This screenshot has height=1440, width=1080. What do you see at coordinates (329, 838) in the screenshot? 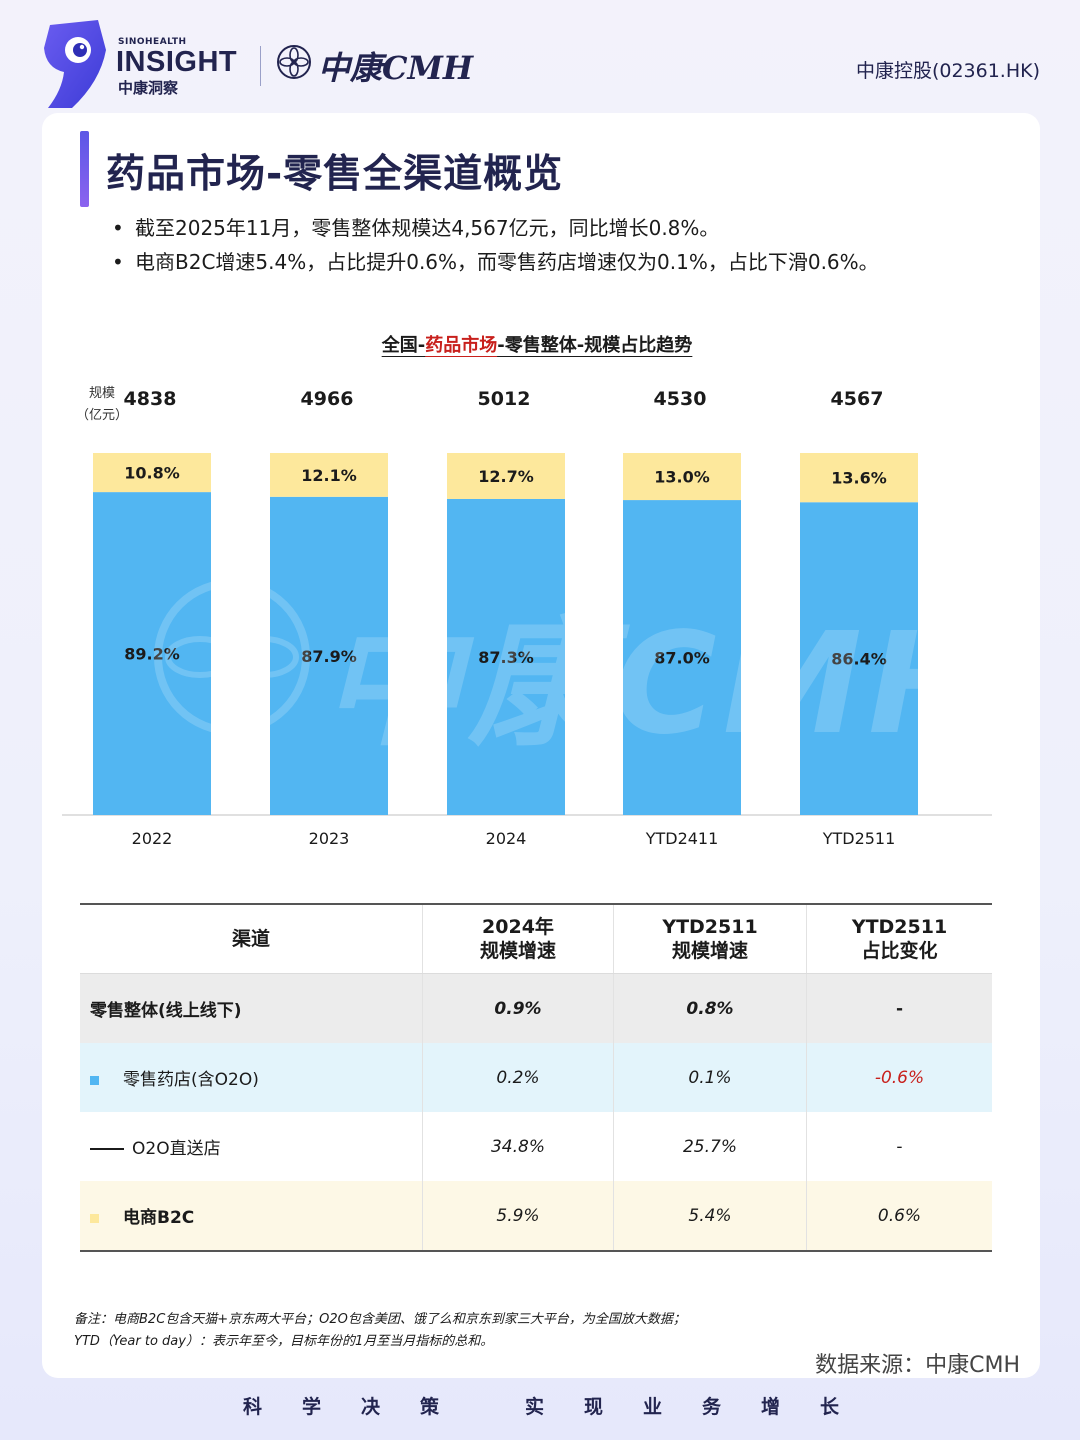
I see `x-tick-label: 2023` at bounding box center [329, 838].